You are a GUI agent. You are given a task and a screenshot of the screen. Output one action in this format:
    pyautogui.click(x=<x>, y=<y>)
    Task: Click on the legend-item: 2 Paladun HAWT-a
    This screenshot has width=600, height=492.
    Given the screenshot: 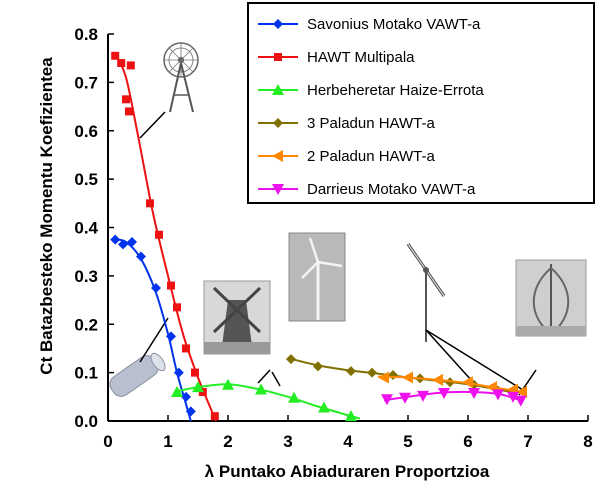 What is the action you would take?
    pyautogui.click(x=346, y=156)
    